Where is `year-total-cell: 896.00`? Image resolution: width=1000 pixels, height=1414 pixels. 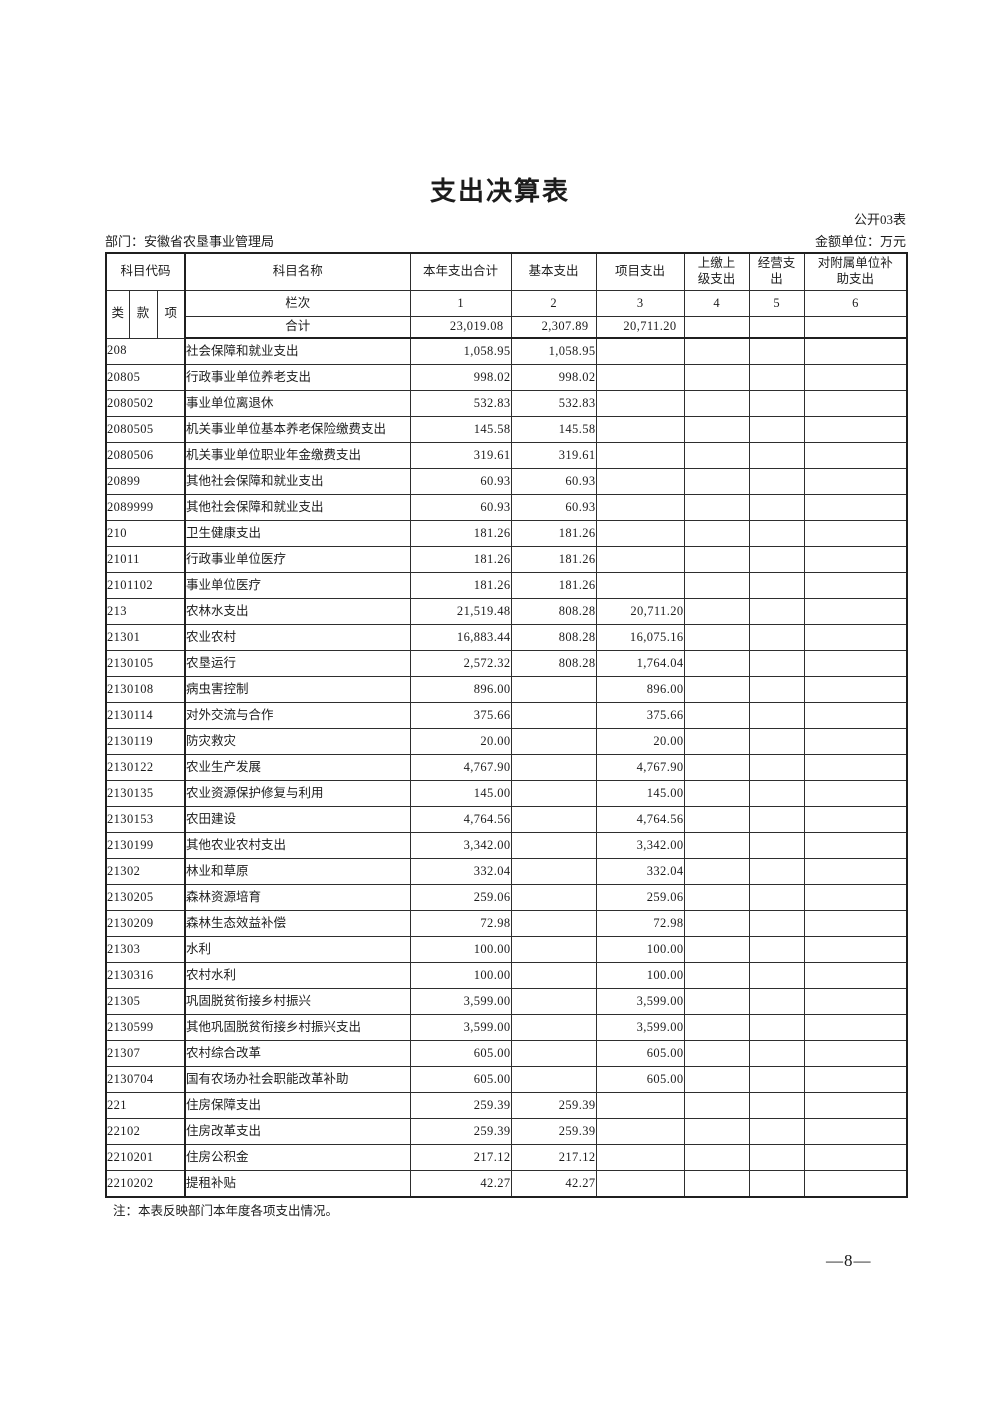 year-total-cell: 896.00 is located at coordinates (460, 689).